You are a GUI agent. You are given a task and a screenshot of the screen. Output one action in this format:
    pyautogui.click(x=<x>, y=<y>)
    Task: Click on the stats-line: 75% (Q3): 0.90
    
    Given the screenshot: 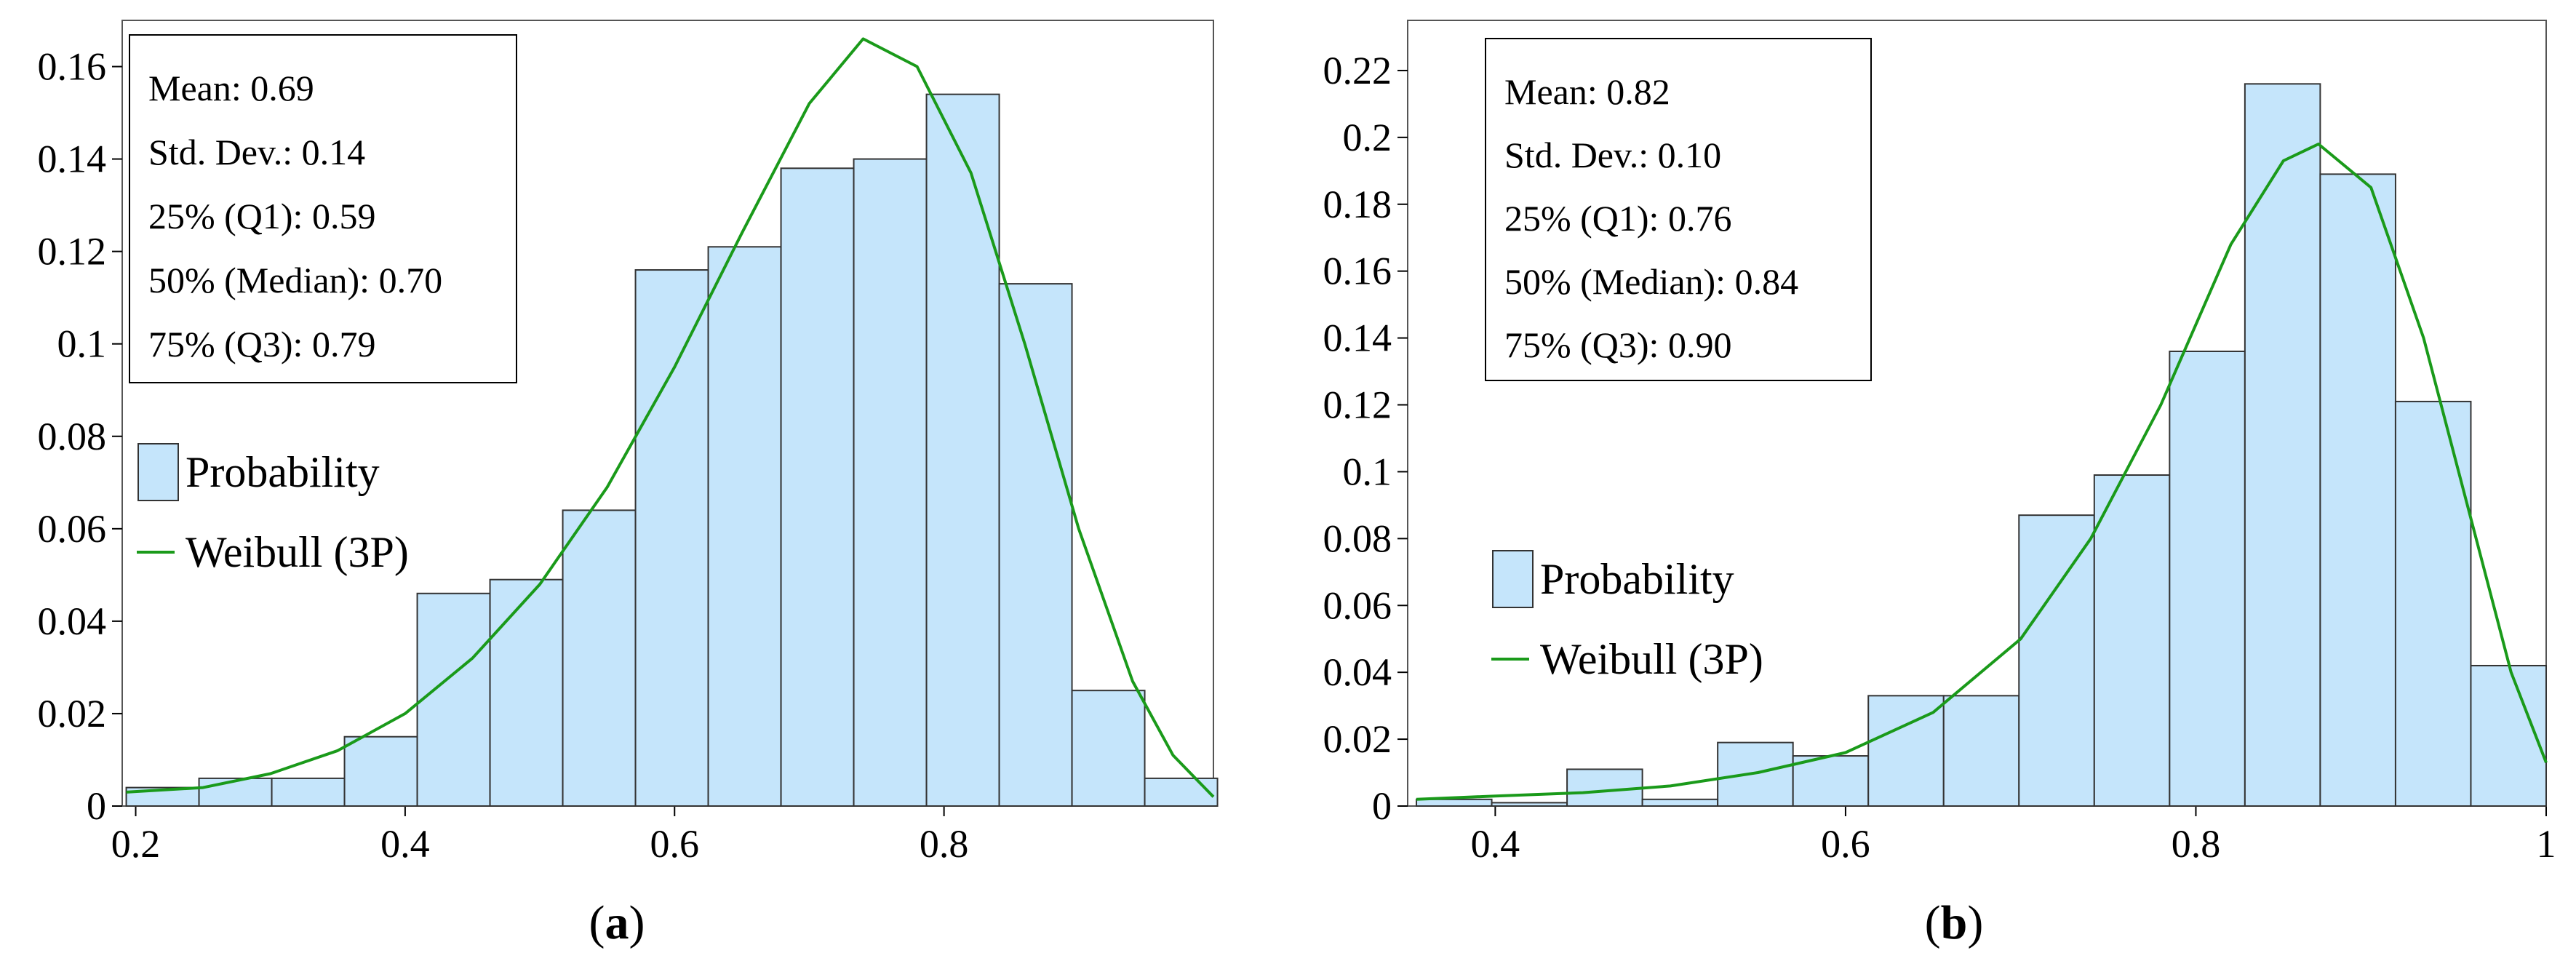 What is the action you would take?
    pyautogui.click(x=1617, y=344)
    